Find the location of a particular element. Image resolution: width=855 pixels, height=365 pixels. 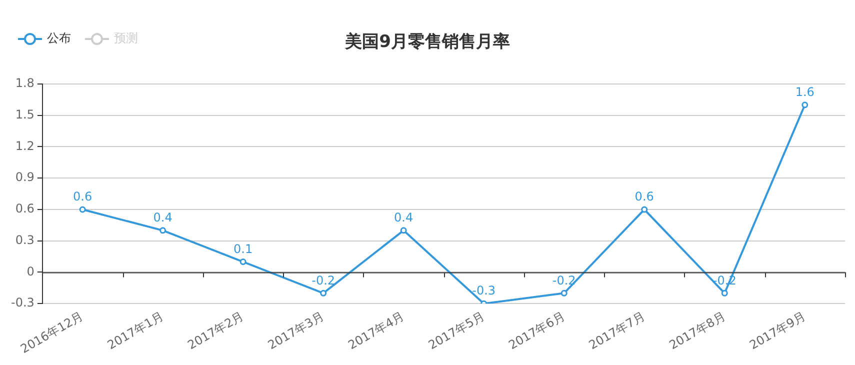

y-tick-label: 0 is located at coordinates (30, 271).